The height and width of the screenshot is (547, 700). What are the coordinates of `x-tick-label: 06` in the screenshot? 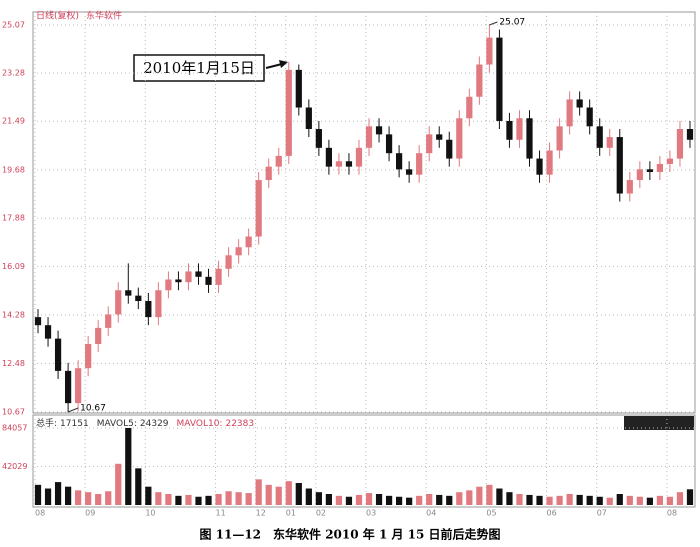 It's located at (552, 513).